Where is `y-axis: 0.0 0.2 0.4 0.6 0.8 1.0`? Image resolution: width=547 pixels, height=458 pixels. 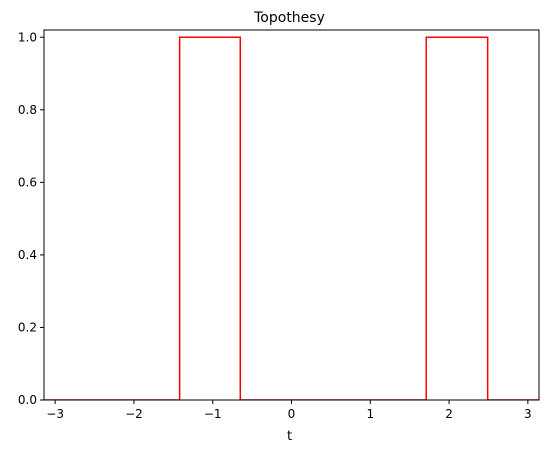 y-axis: 0.0 0.2 0.4 0.6 0.8 1.0 is located at coordinates (31, 218).